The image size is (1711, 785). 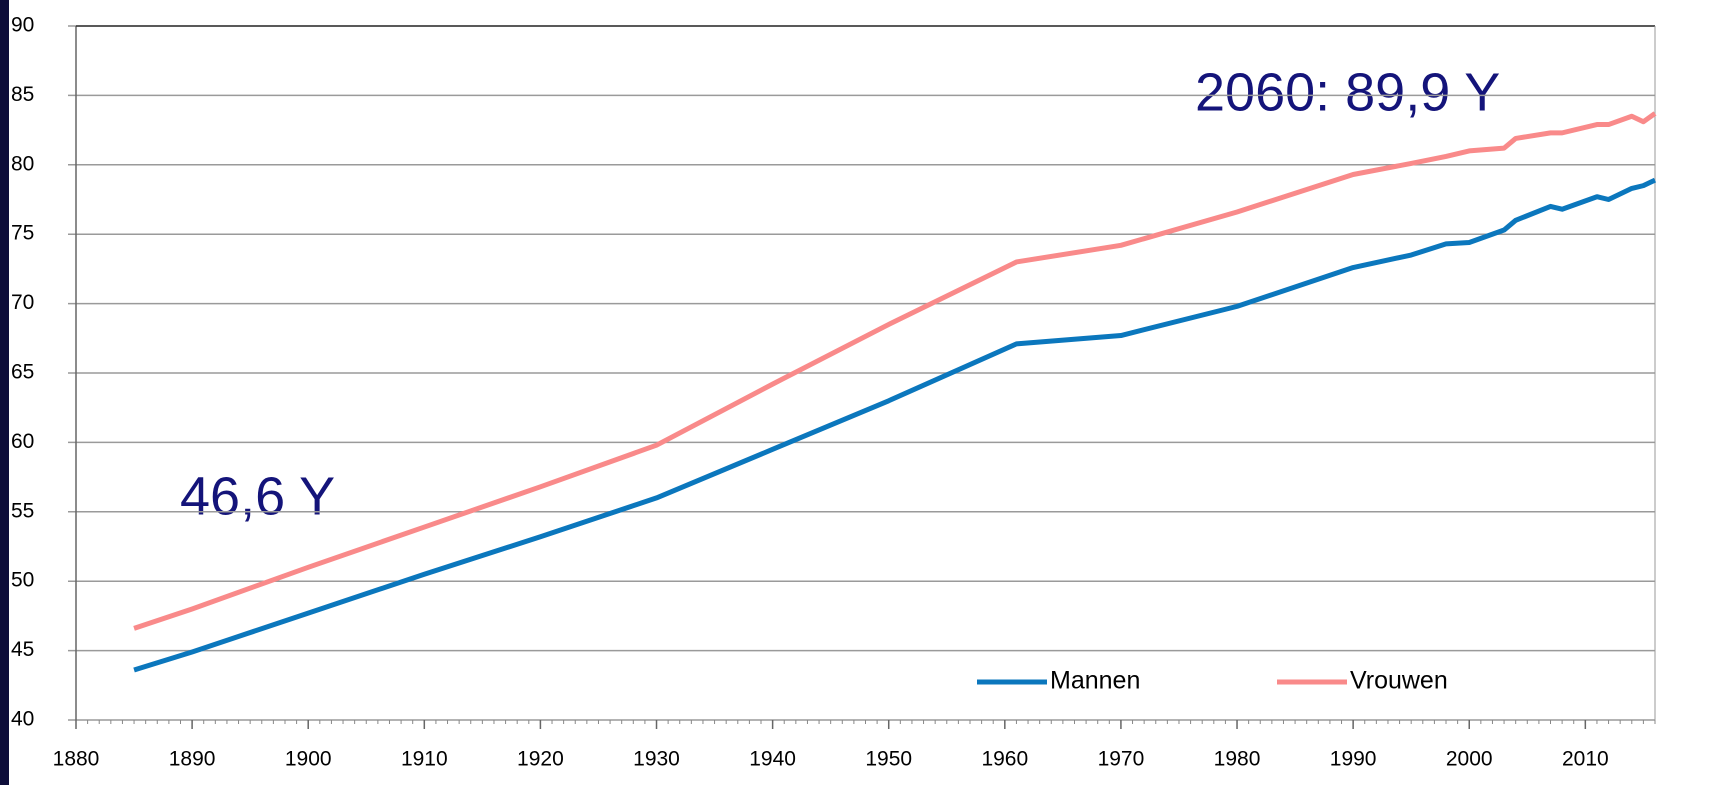 What do you see at coordinates (4, 392) in the screenshot?
I see `side-strip` at bounding box center [4, 392].